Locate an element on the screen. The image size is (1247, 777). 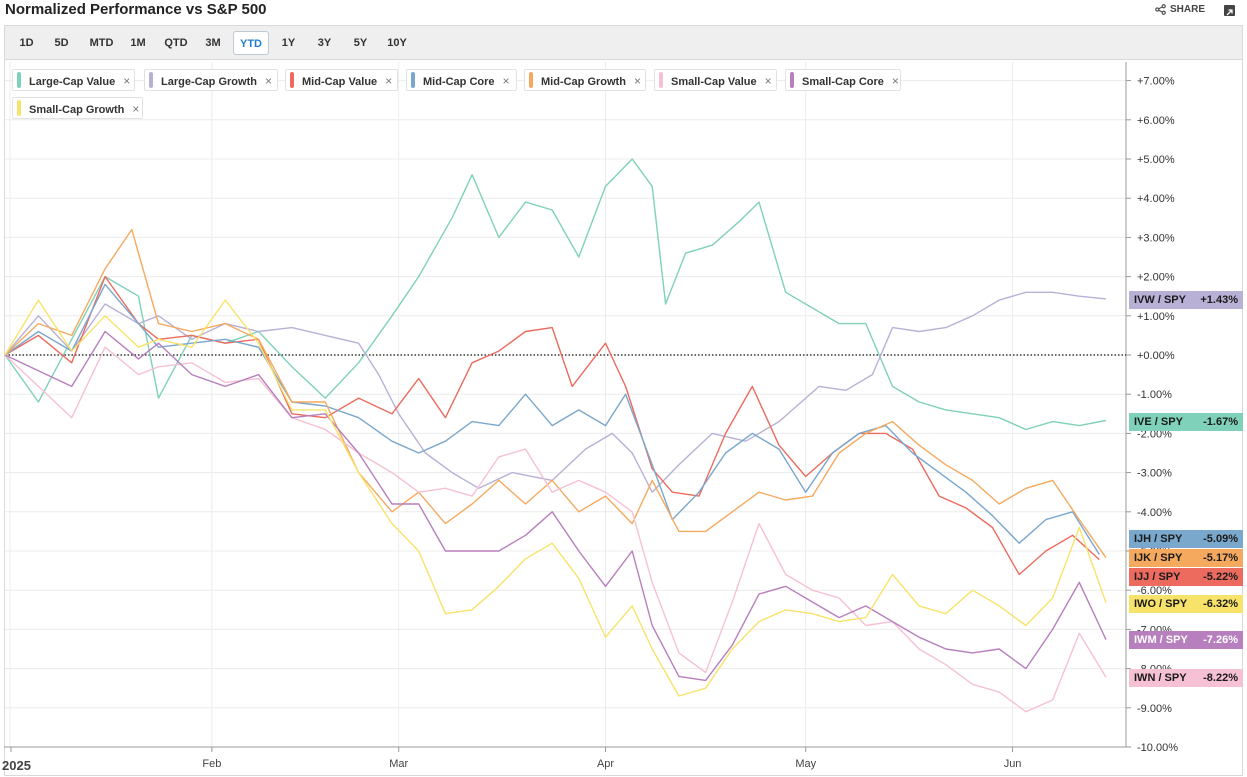
share-button: SHARE is located at coordinates (1180, 9).